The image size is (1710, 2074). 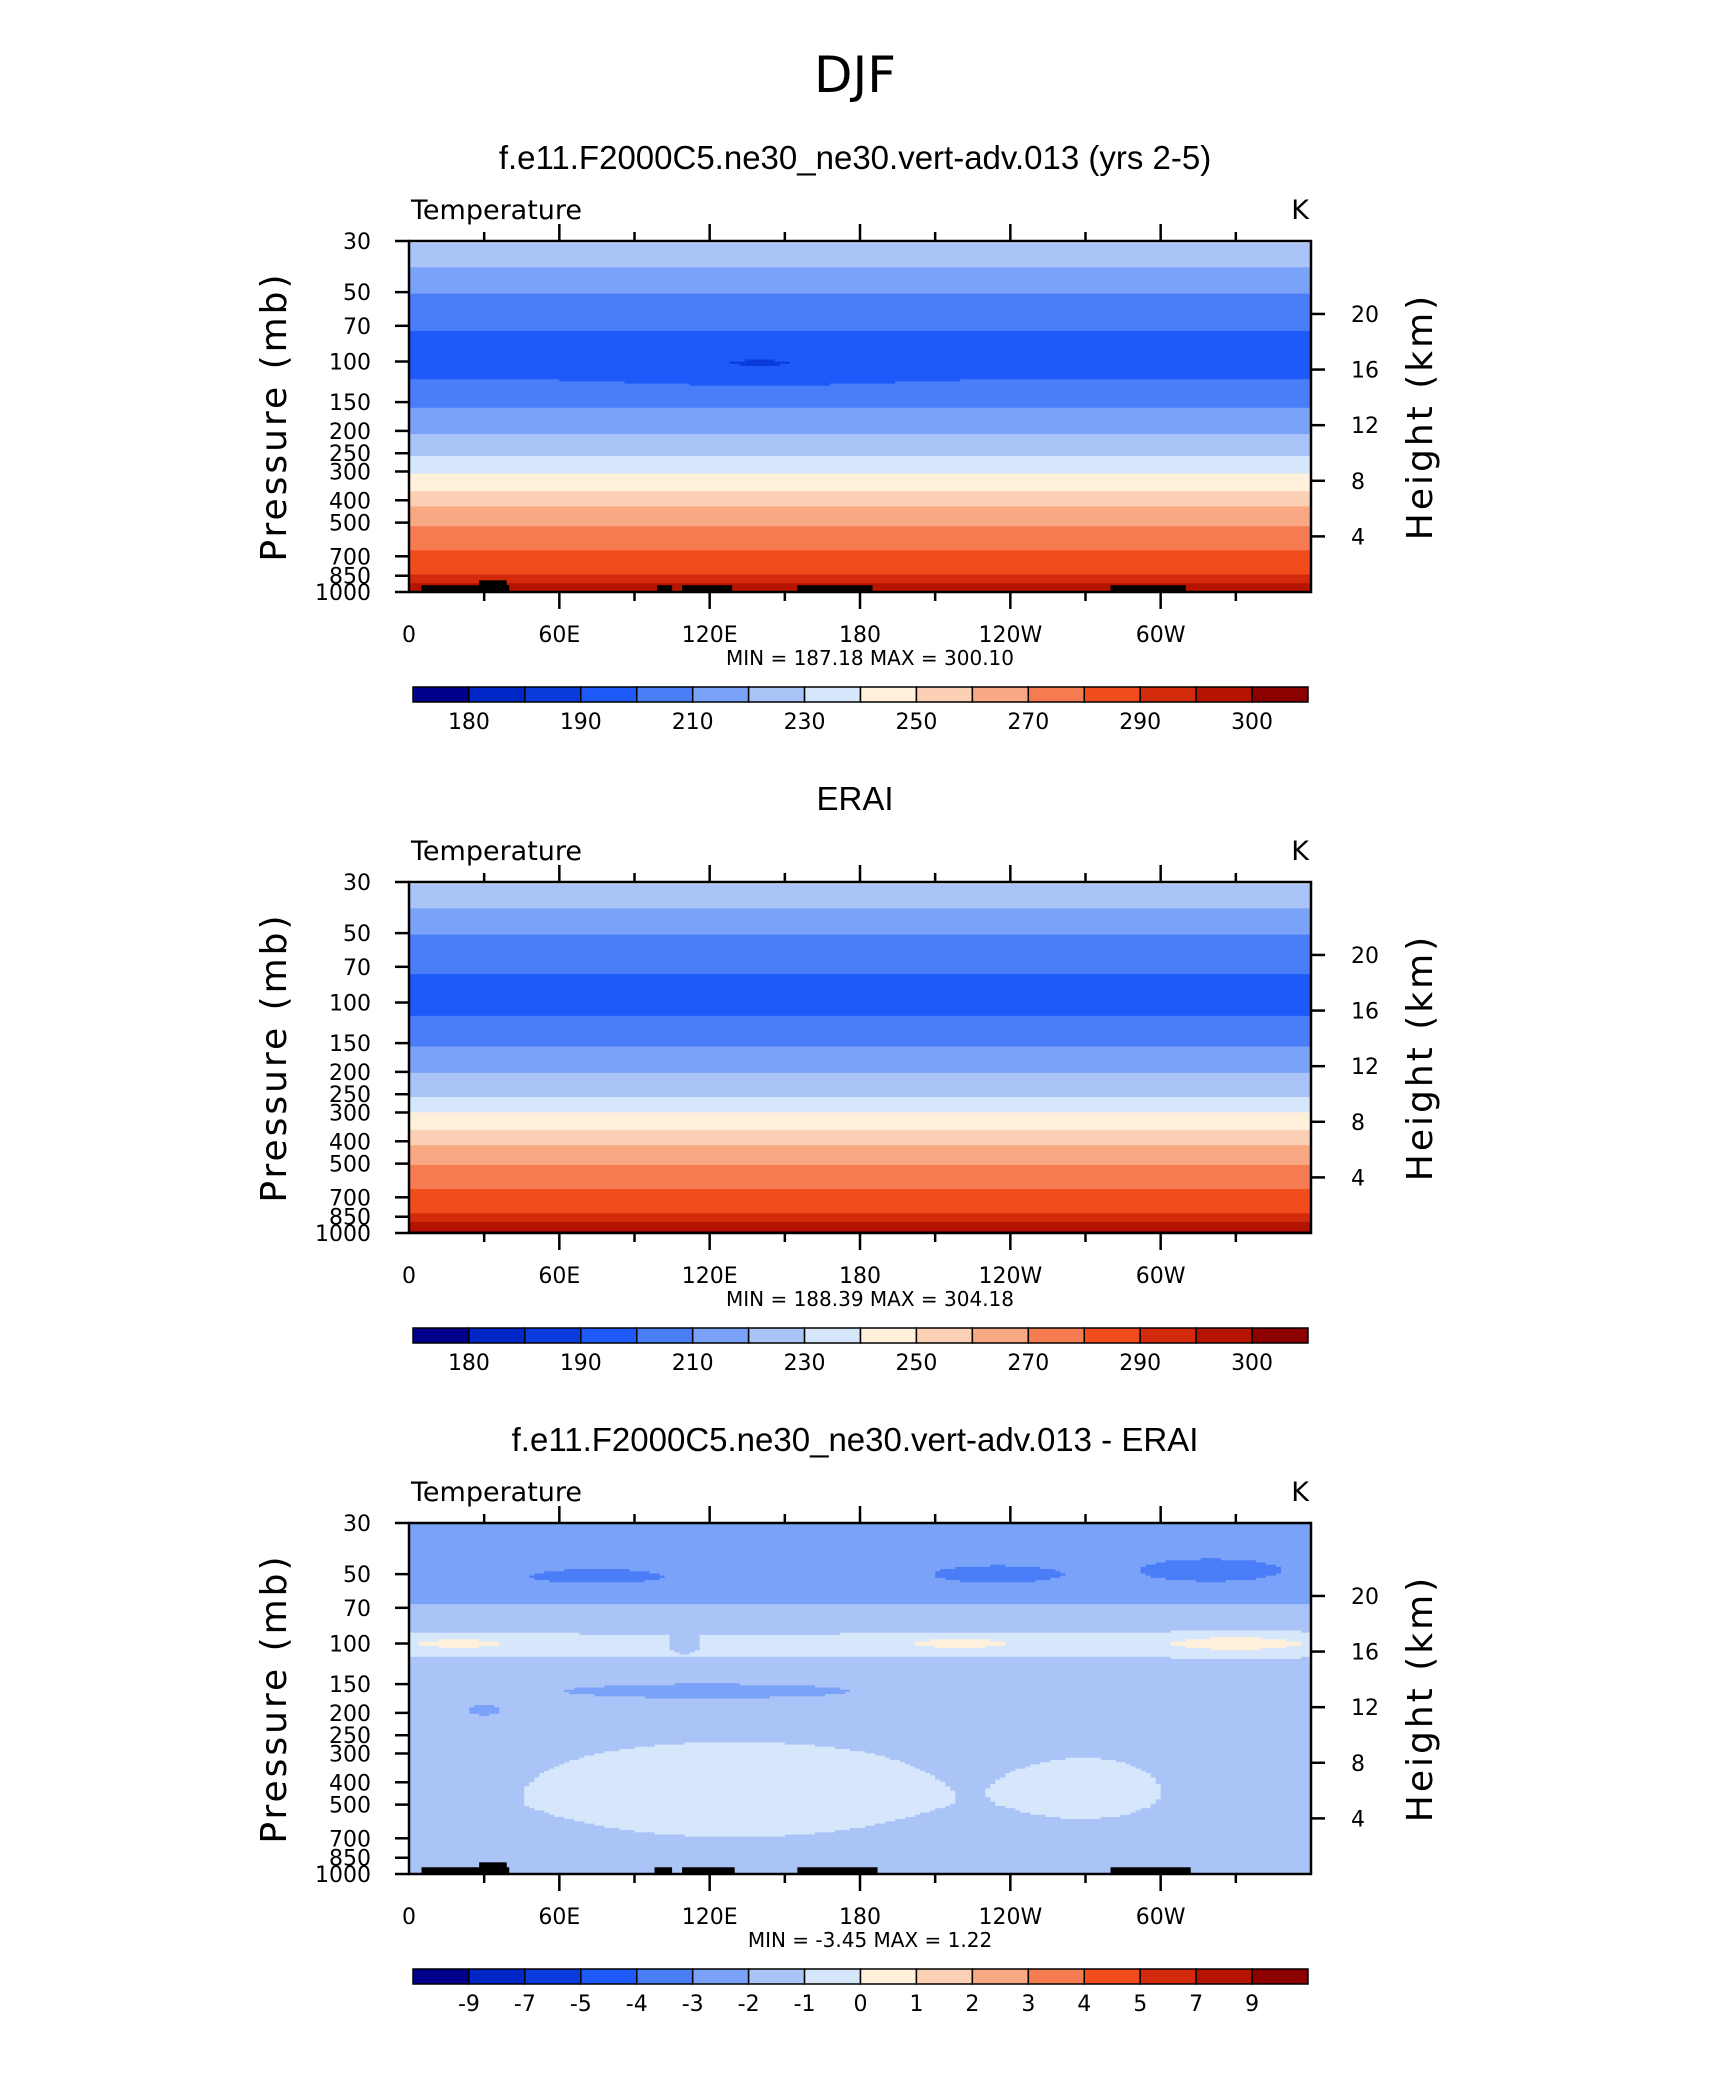 What do you see at coordinates (274, 1698) in the screenshot?
I see `y-axis-title: Pressure (mb)` at bounding box center [274, 1698].